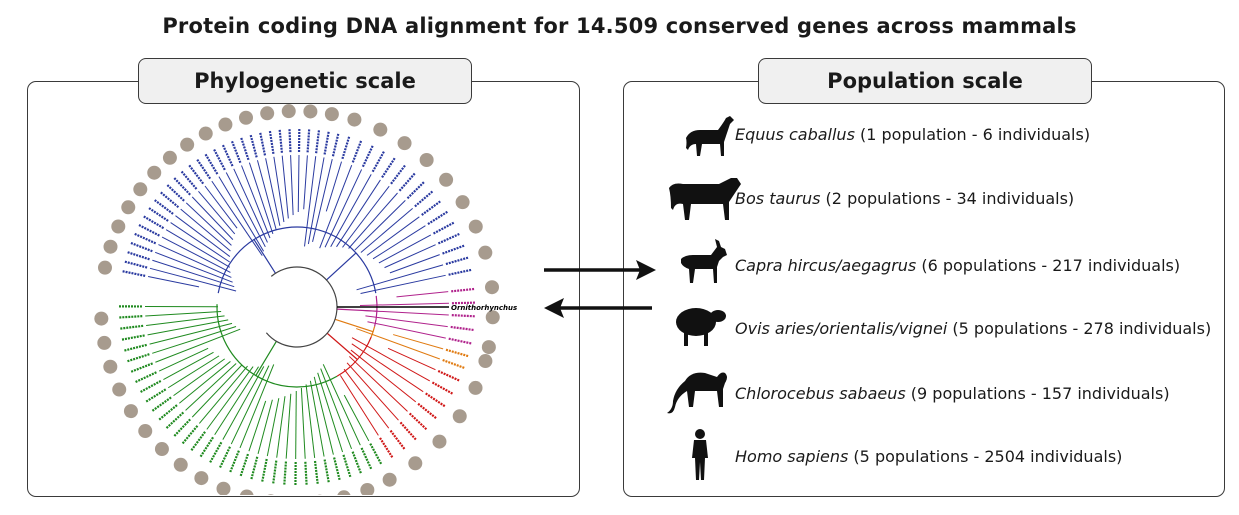 The height and width of the screenshot is (515, 1239). What do you see at coordinates (705, 199) in the screenshot?
I see `cow-icon` at bounding box center [705, 199].